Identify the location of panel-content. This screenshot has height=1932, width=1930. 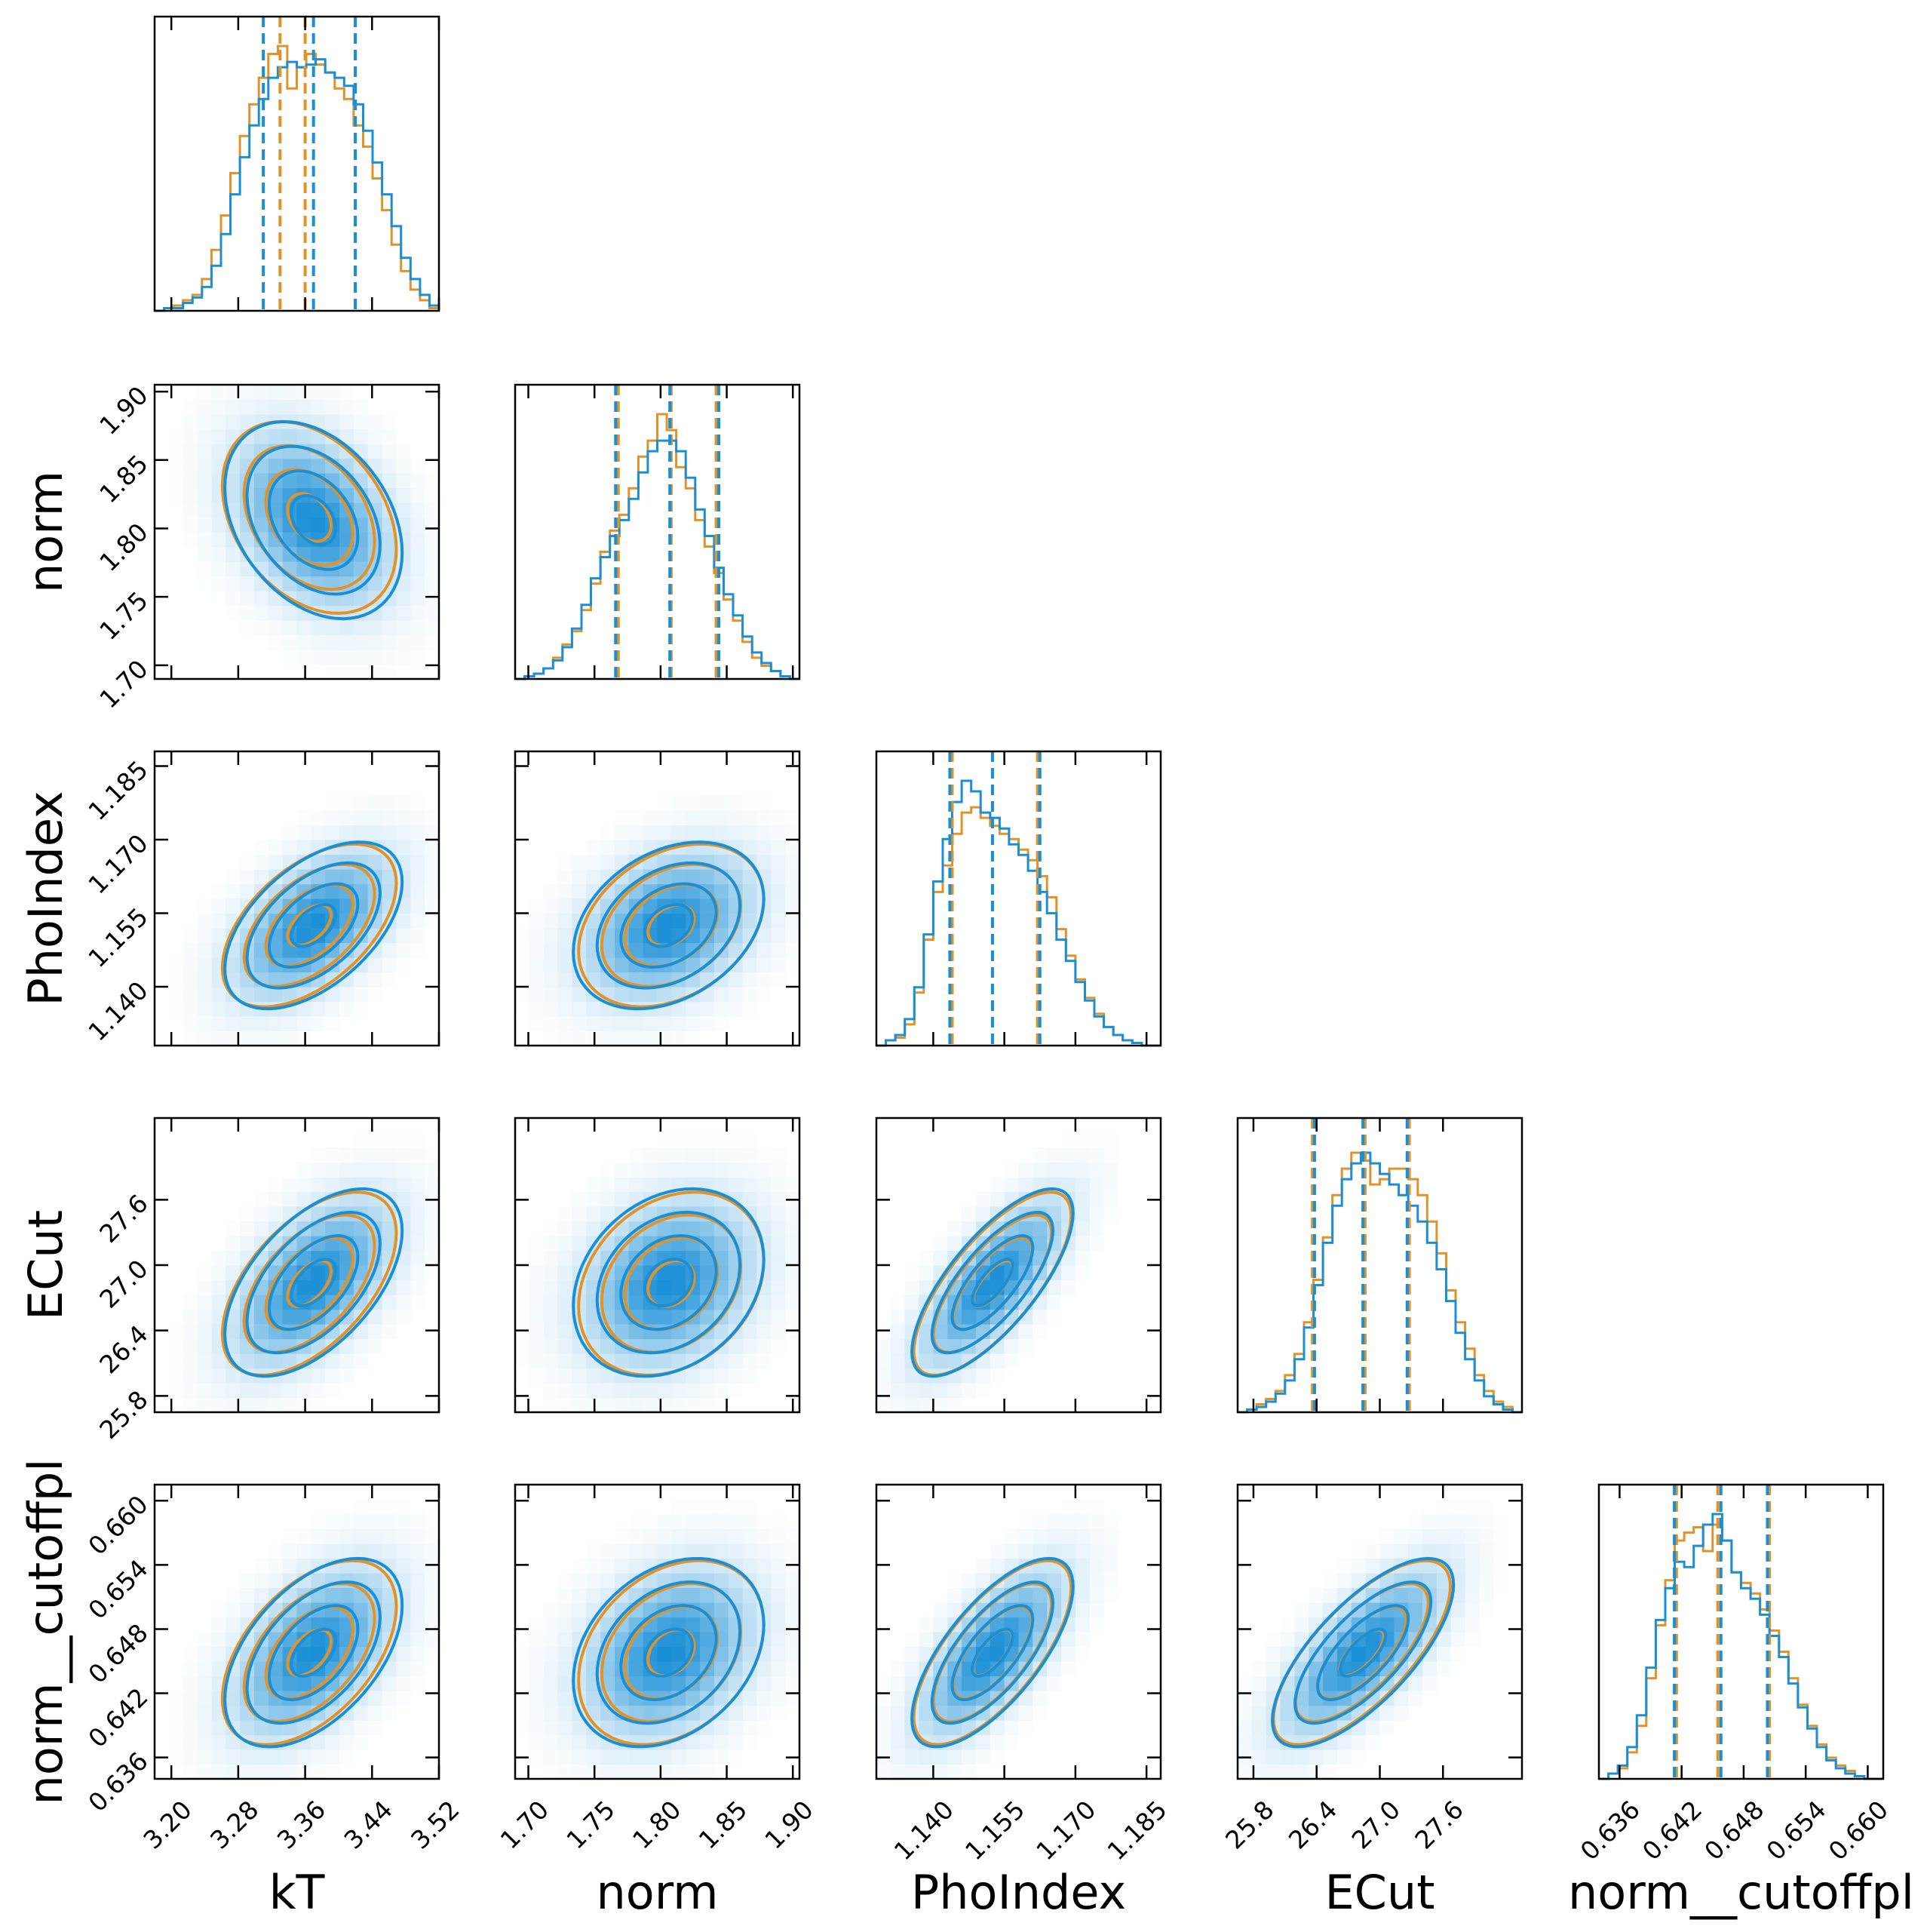
(1004, 1639).